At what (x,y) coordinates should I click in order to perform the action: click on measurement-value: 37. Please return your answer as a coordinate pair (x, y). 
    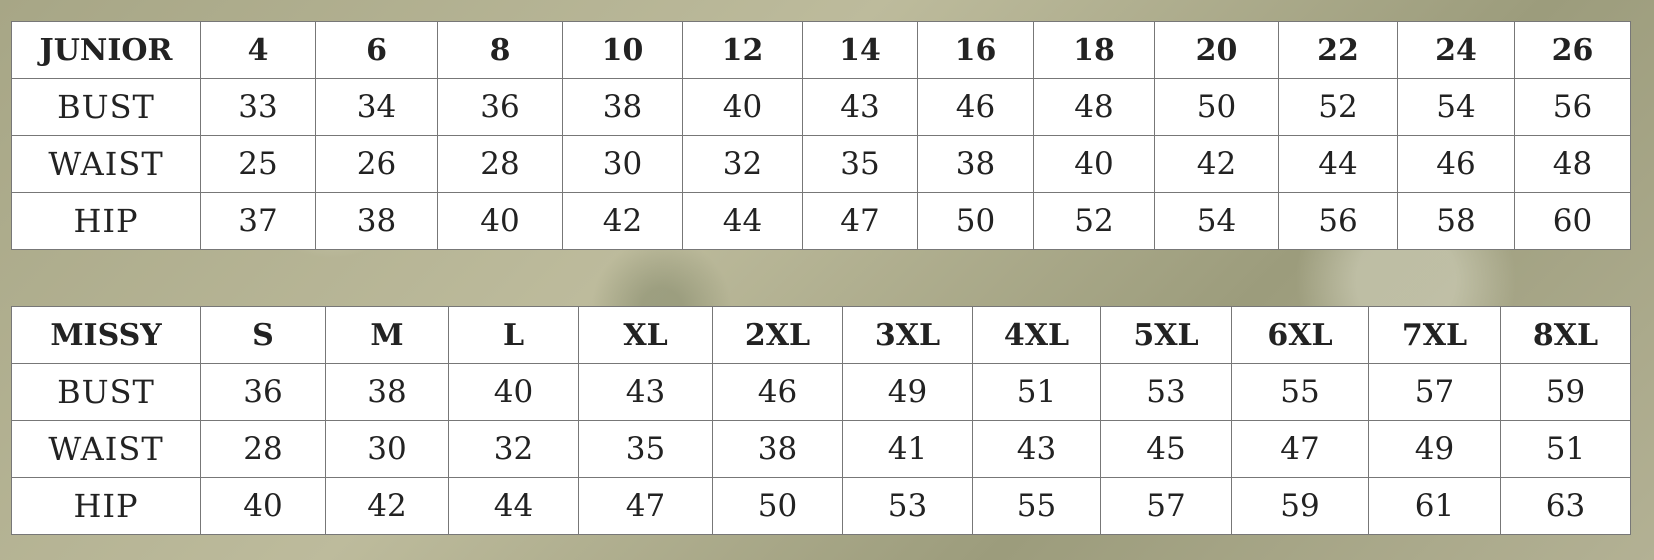
    Looking at the image, I should click on (258, 221).